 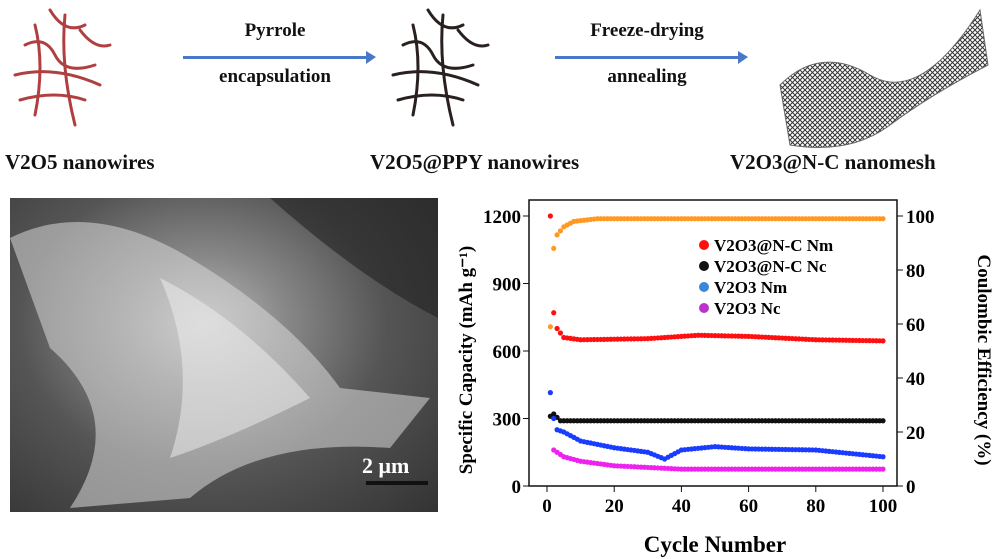 I want to click on y-tick-label: 600, so click(x=507, y=352).